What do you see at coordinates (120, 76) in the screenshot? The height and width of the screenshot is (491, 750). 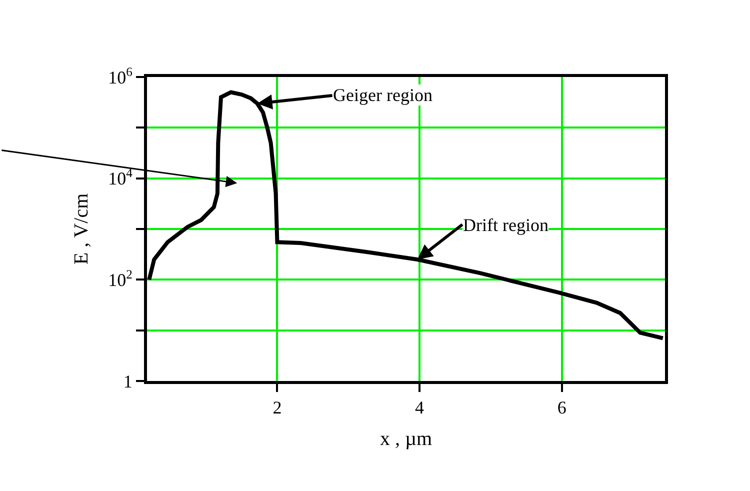 I see `y-tick-label: 10$^{6}$` at bounding box center [120, 76].